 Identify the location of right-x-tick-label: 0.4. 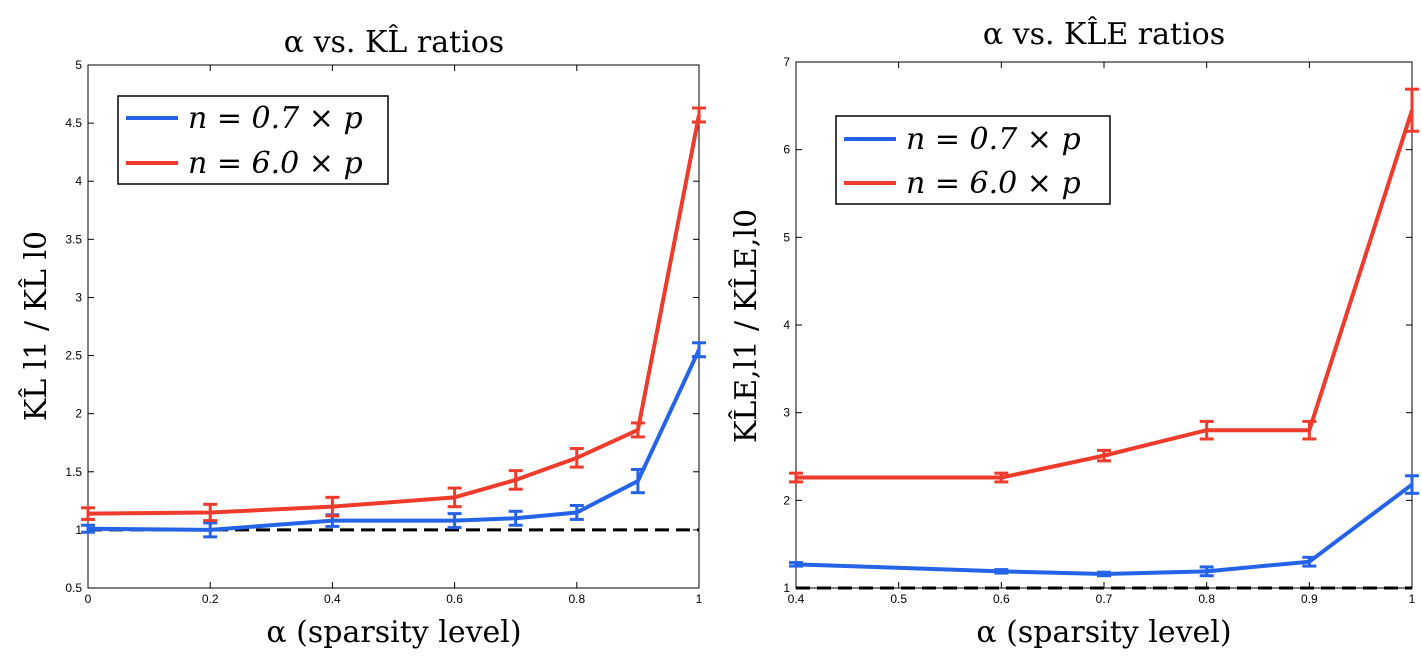
(796, 599).